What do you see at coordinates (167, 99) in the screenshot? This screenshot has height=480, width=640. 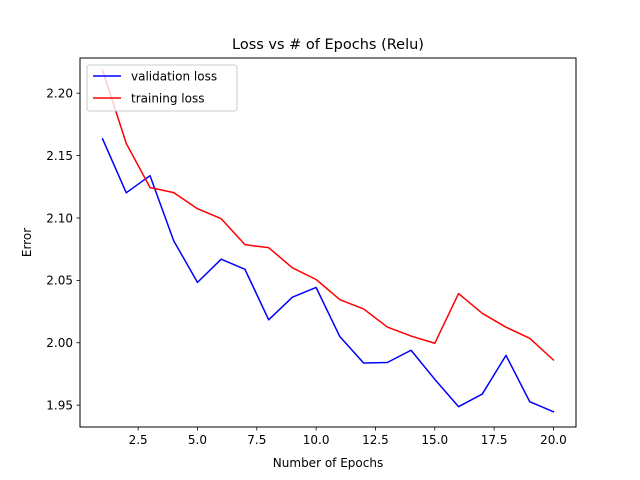 I see `legend-label-training-loss: training loss` at bounding box center [167, 99].